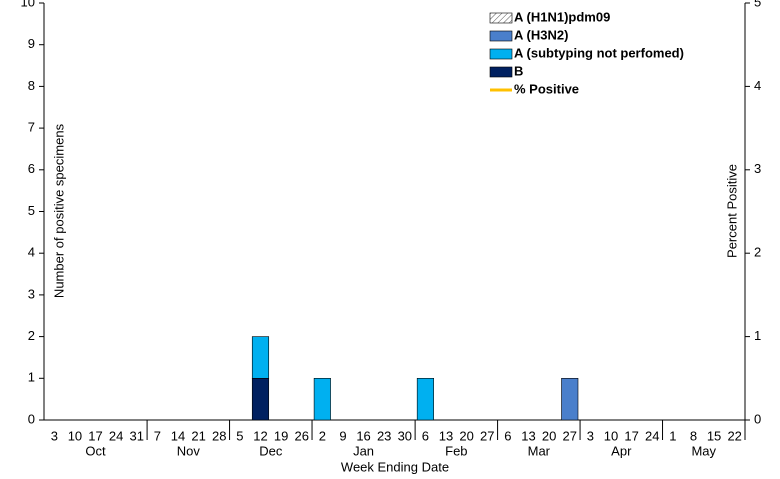 This screenshot has height=479, width=780. What do you see at coordinates (31, 377) in the screenshot?
I see `y-tick-label: 1` at bounding box center [31, 377].